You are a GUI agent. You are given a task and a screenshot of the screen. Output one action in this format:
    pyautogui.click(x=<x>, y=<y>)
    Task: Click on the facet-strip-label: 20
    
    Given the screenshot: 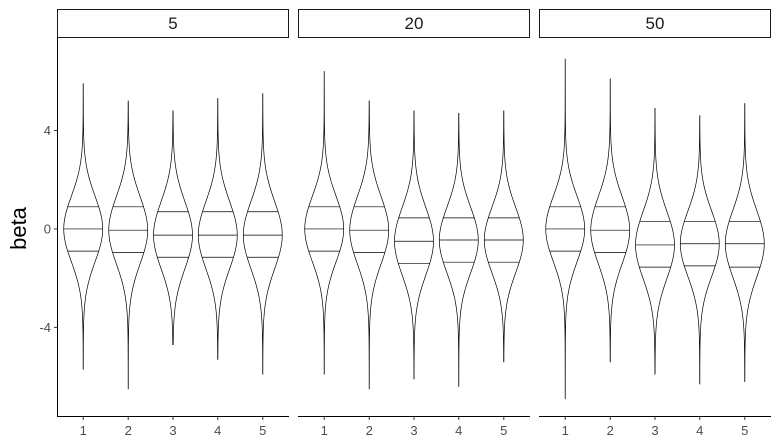 What is the action you would take?
    pyautogui.click(x=414, y=23)
    